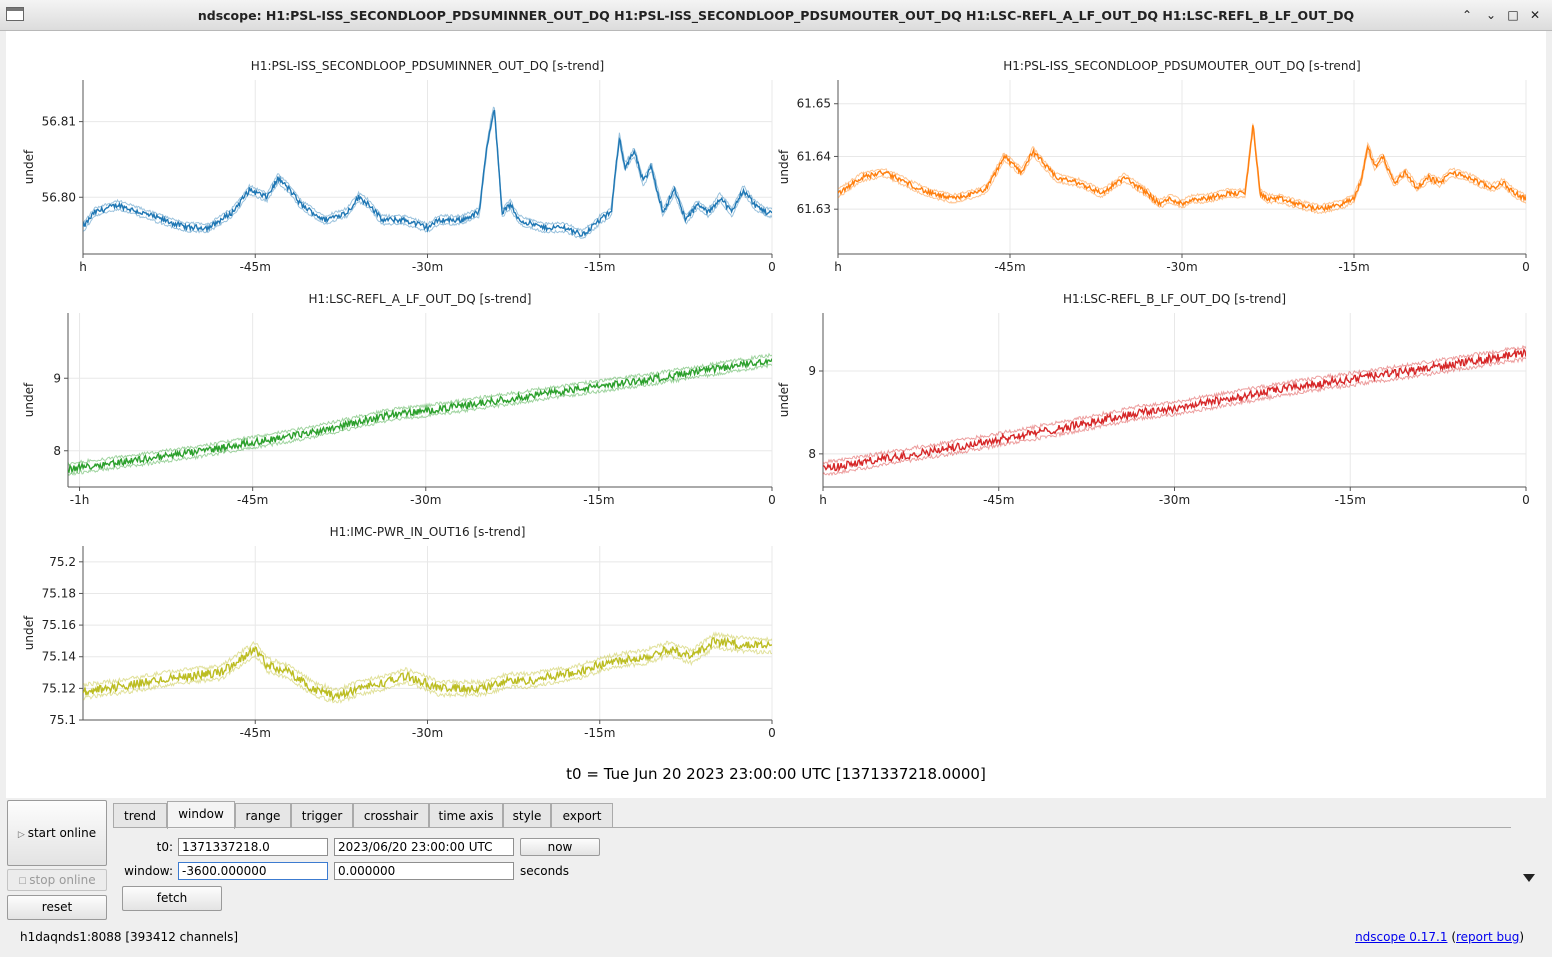  I want to click on chart-title: H1:LSC-REFL_B_LF_OUT_DQ [s-trend], so click(1174, 299).